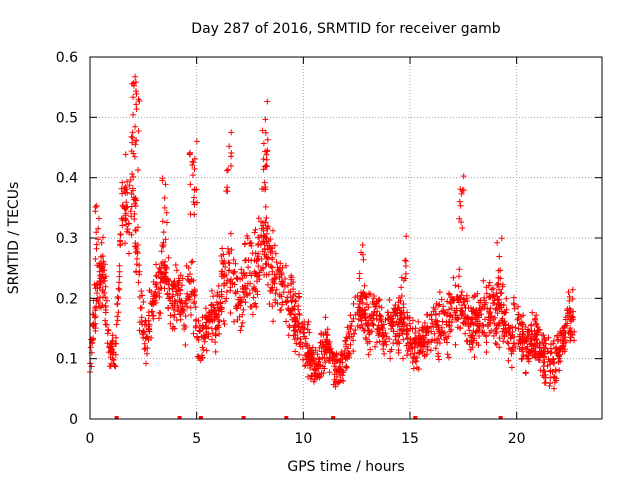  What do you see at coordinates (90, 439) in the screenshot?
I see `x-tick-label: 0` at bounding box center [90, 439].